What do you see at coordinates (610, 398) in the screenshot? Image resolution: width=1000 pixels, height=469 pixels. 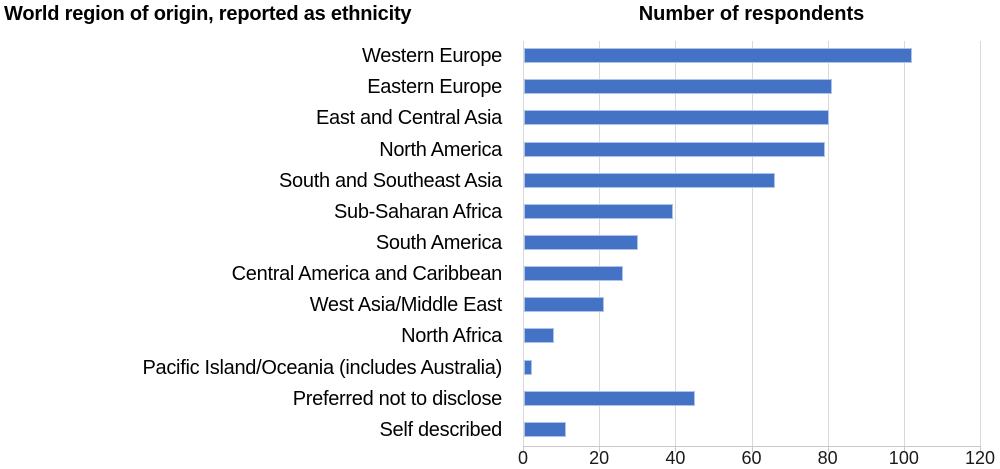 I see `bar-preferred-not-to-disclose` at bounding box center [610, 398].